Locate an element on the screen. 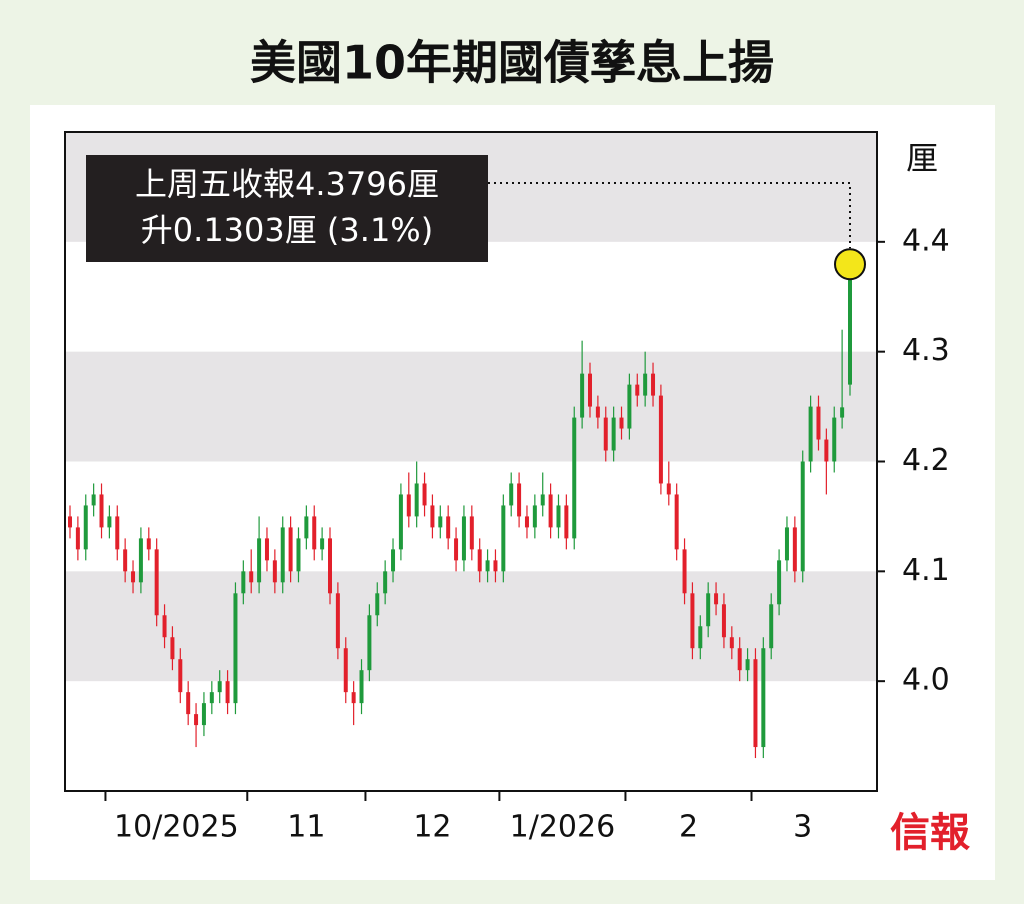  x-tick-label: 1/2026 is located at coordinates (563, 827).